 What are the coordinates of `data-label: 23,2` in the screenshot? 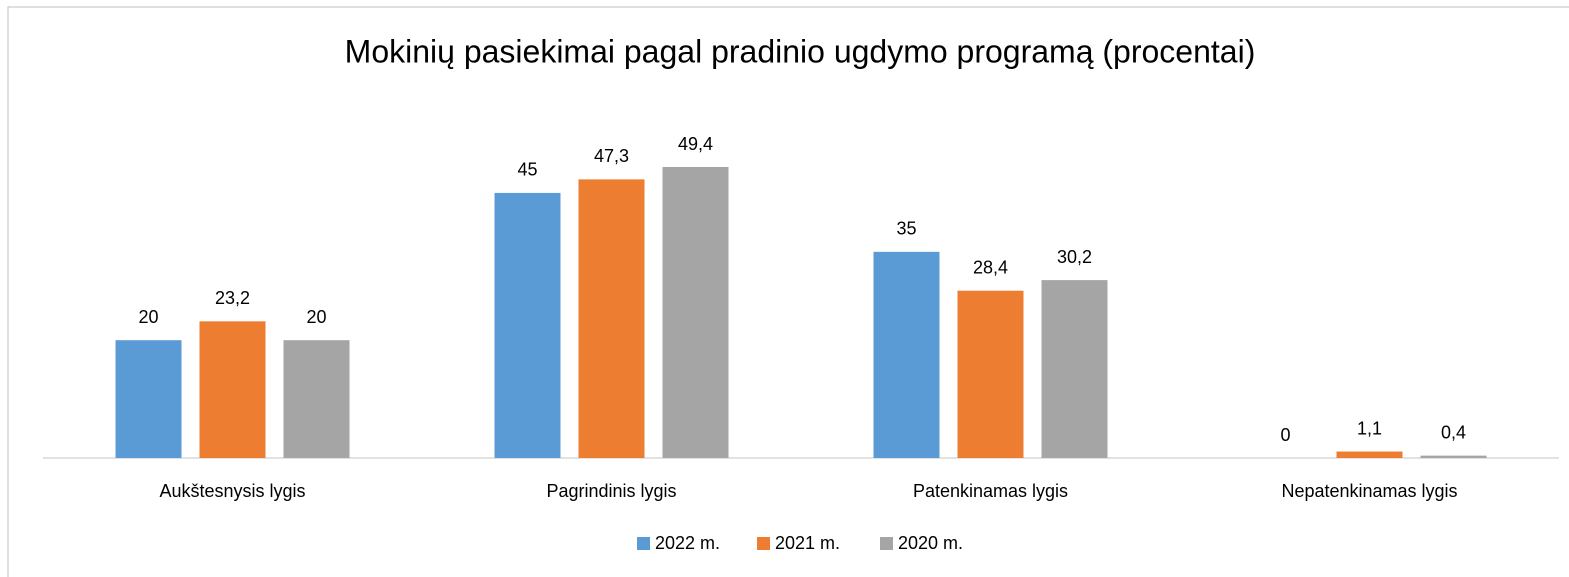 It's located at (232, 298).